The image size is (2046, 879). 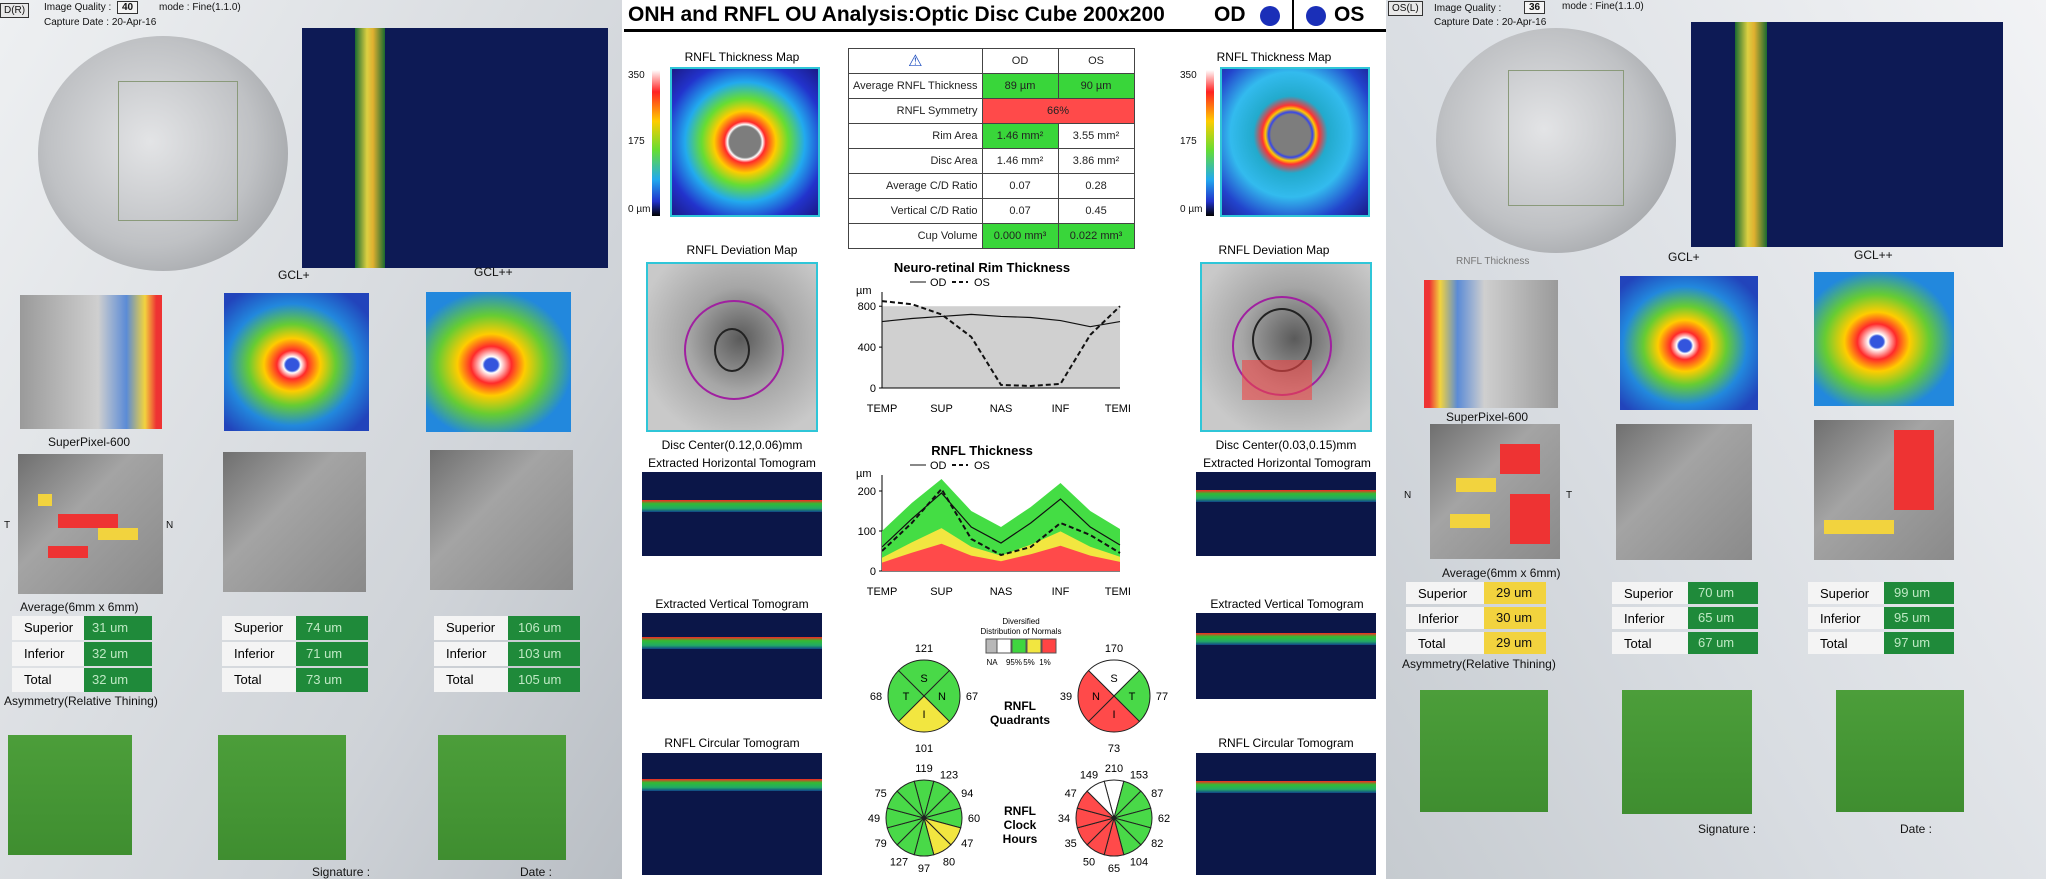 I want to click on table-row: Rim Area 1.46 mm² 3.55 mm², so click(x=991, y=136).